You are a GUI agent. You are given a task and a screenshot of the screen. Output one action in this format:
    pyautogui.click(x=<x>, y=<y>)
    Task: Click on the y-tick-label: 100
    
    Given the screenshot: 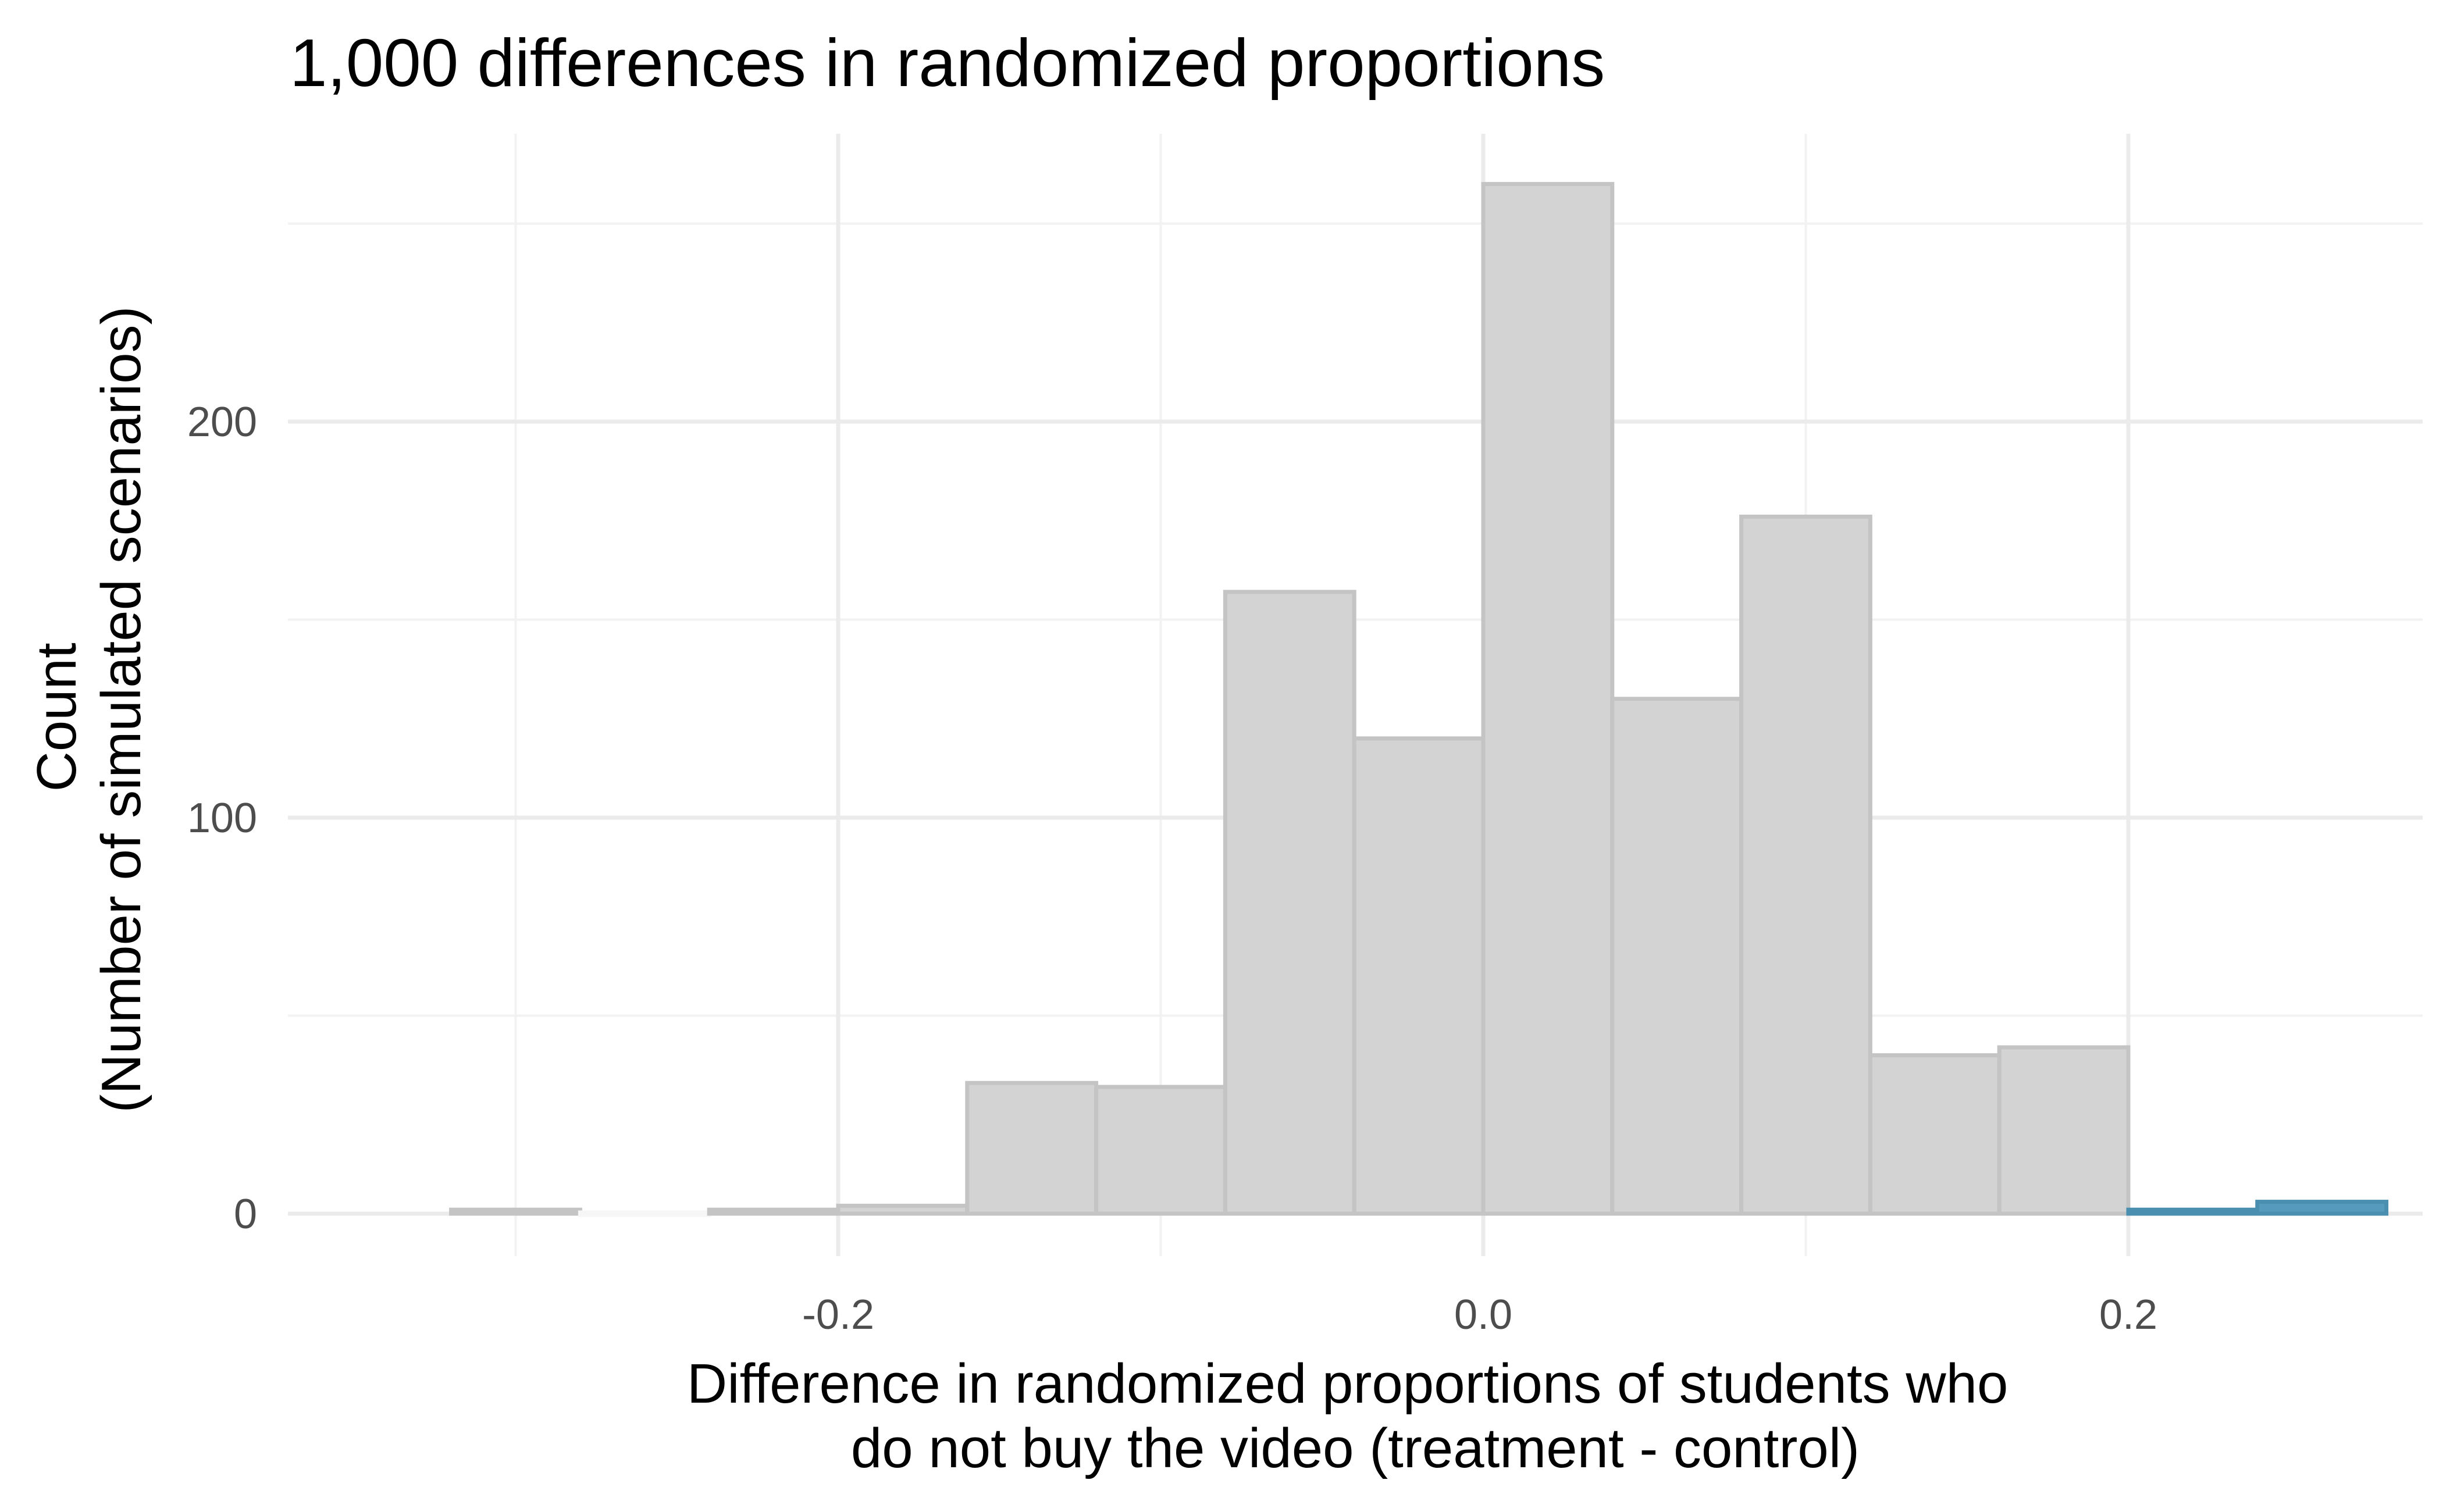 What is the action you would take?
    pyautogui.click(x=222, y=818)
    